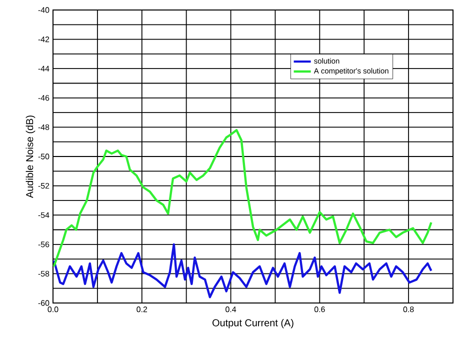 Image resolution: width=463 pixels, height=345 pixels. Describe the element at coordinates (242, 270) in the screenshot. I see `line-series` at that location.